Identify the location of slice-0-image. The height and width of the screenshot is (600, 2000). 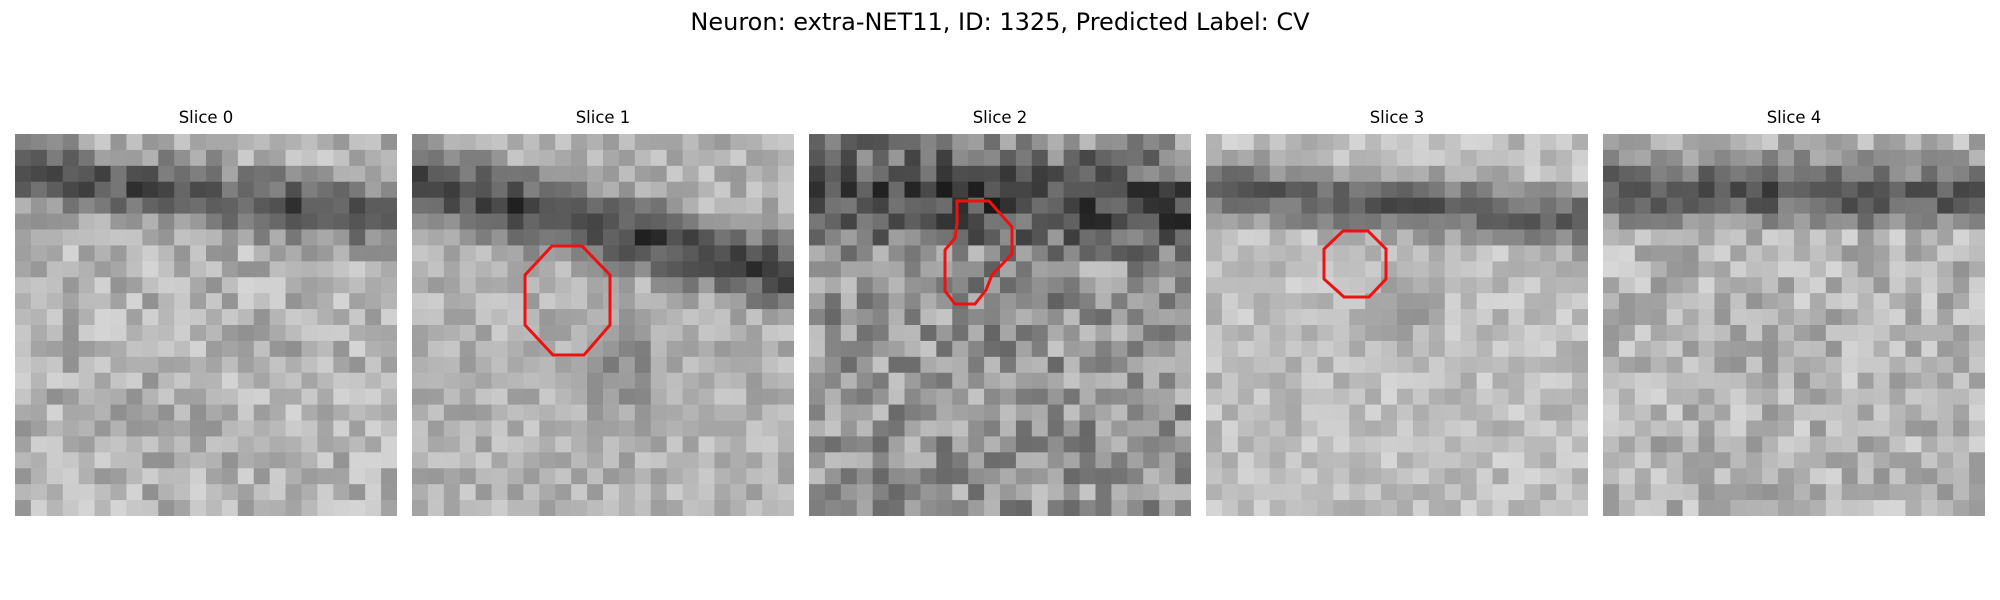
(206, 325).